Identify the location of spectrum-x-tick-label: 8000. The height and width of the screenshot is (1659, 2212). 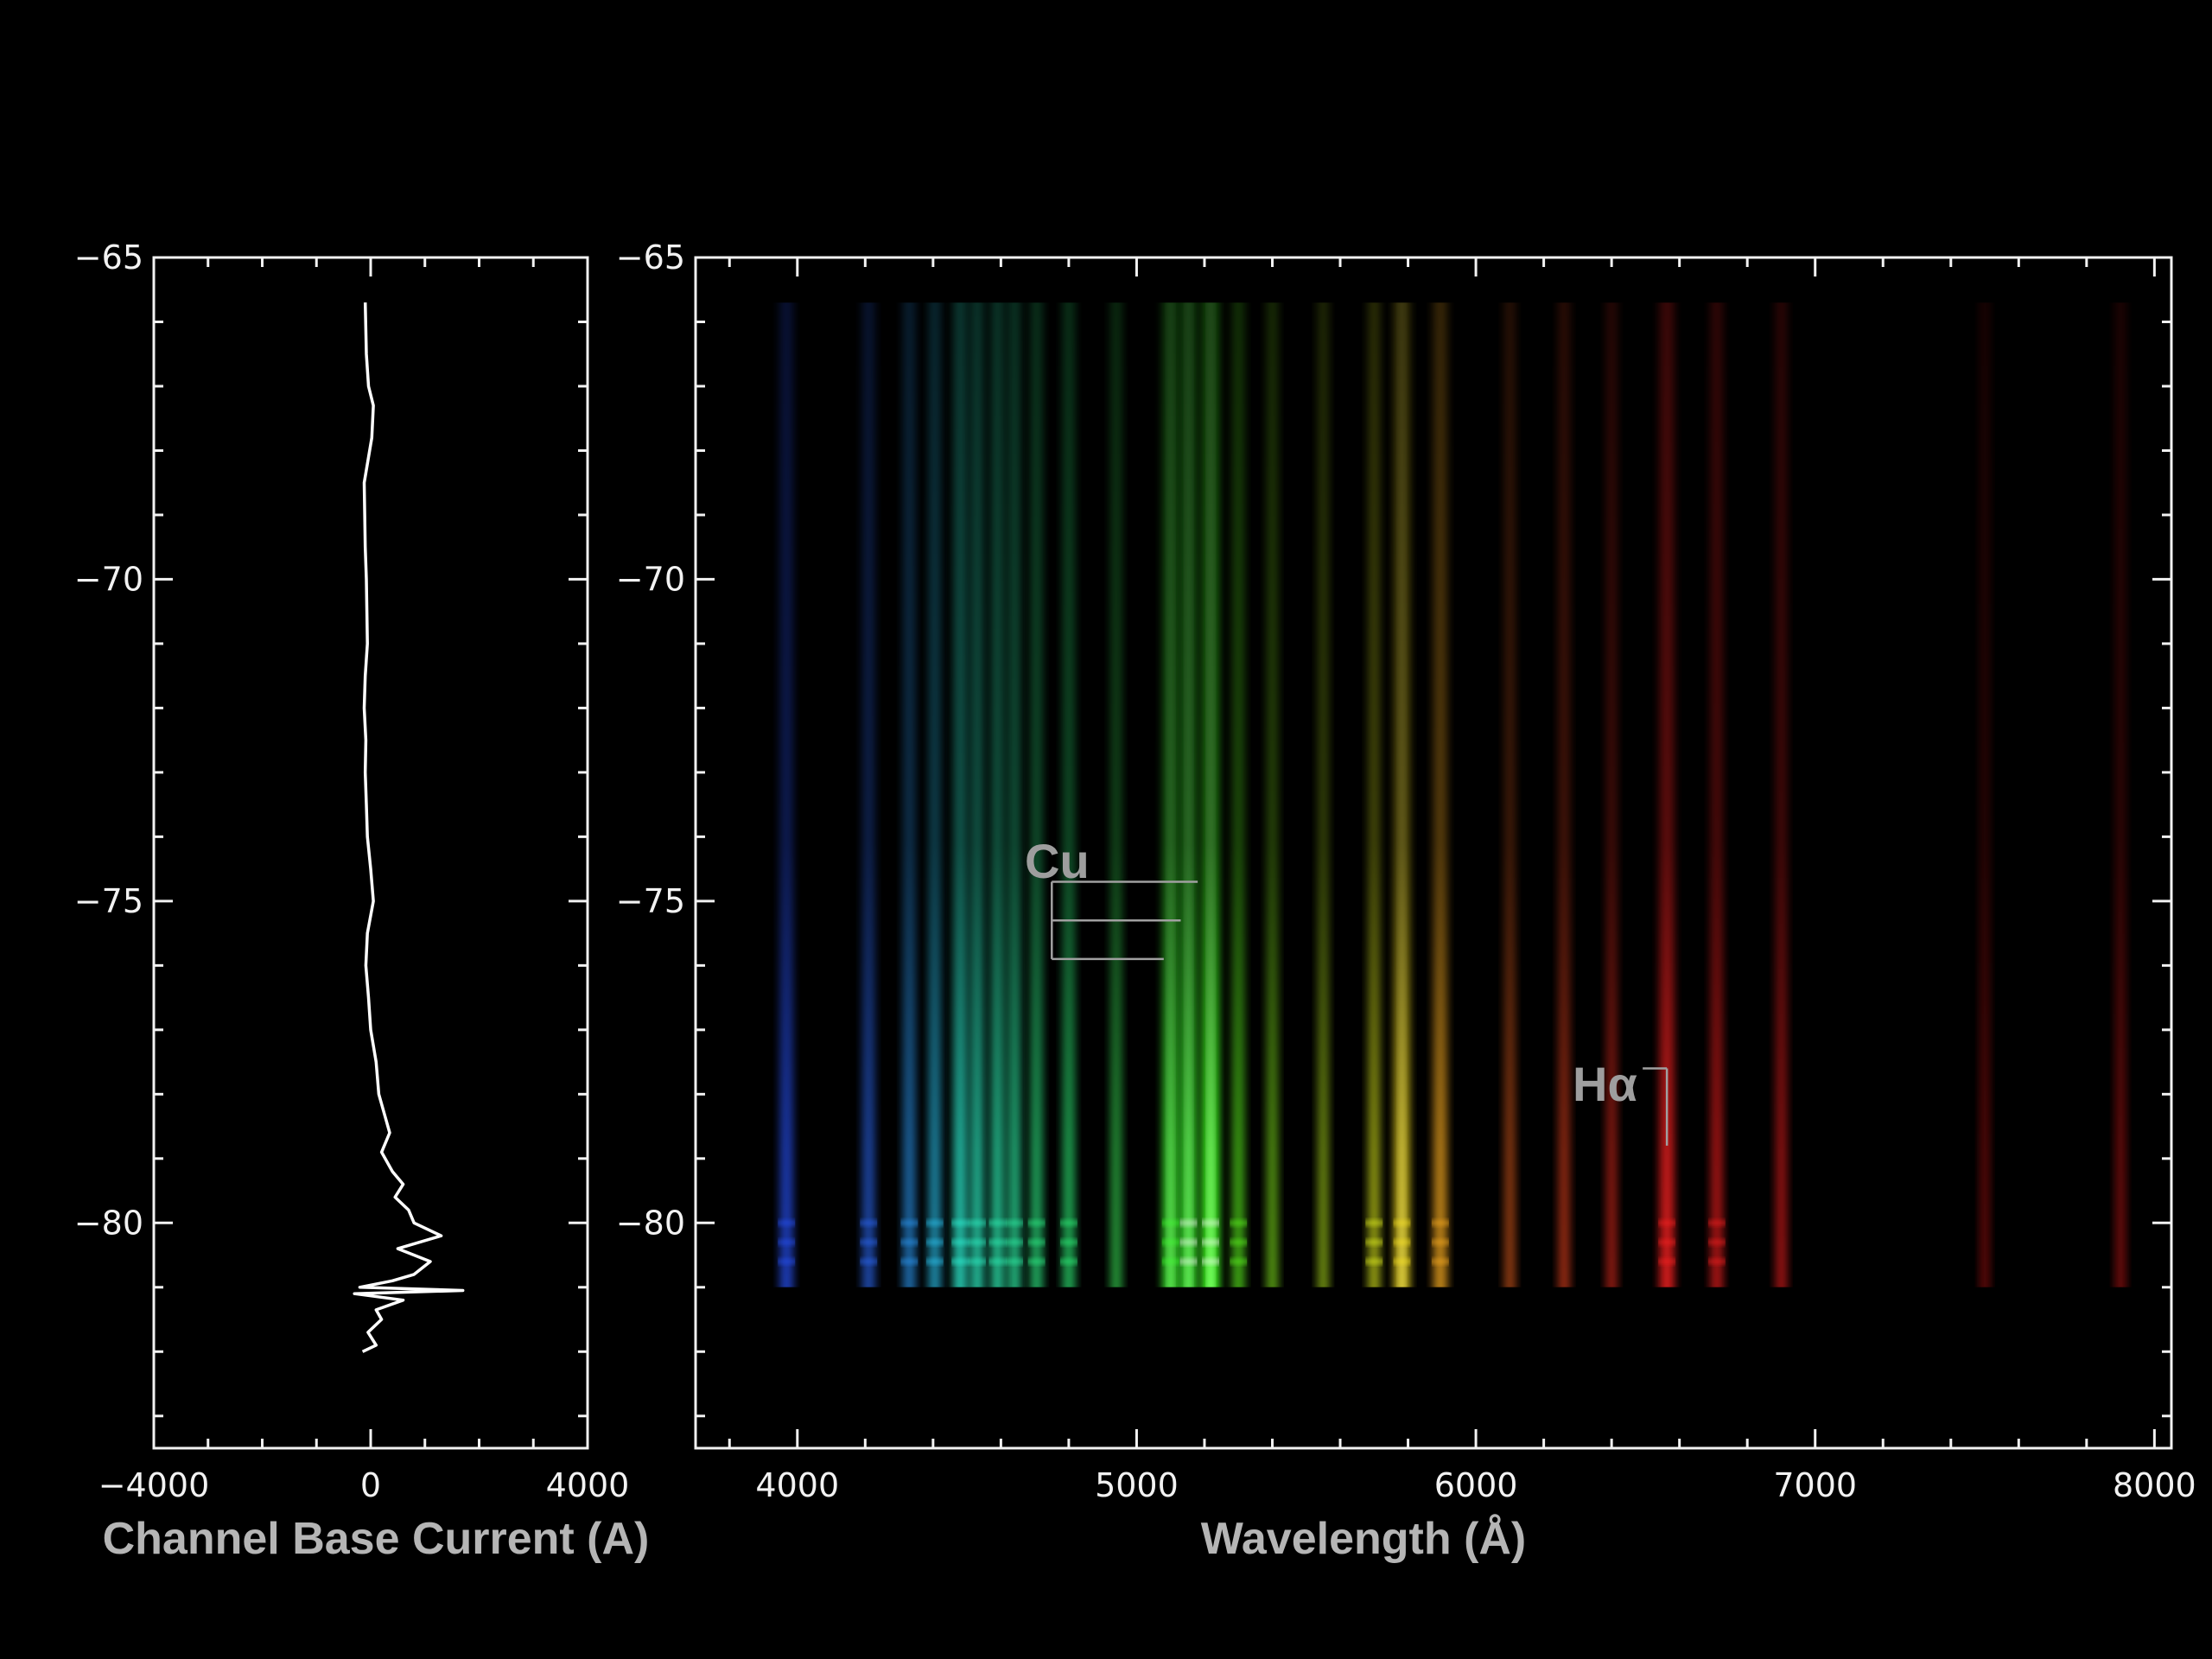
(2154, 1485).